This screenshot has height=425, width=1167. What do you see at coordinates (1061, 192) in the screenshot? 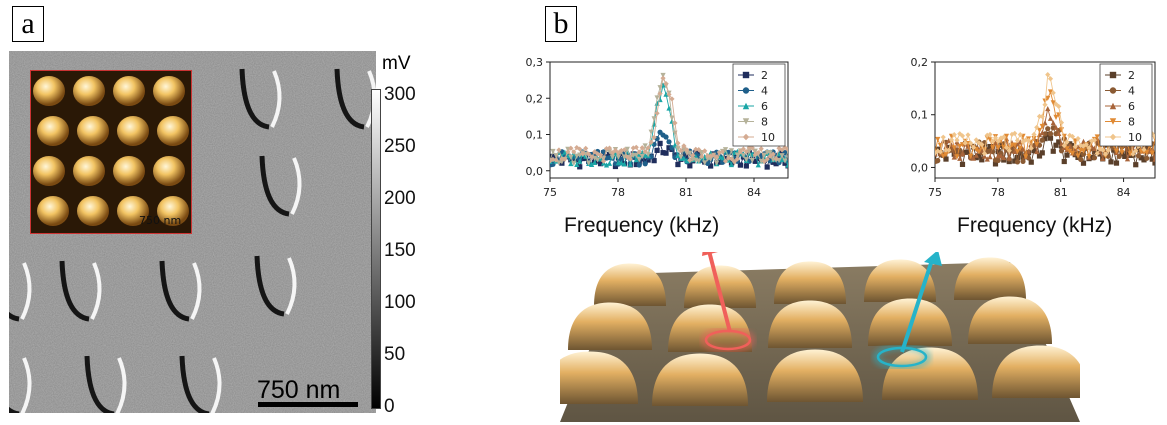
I see `x-tick-label: 81` at bounding box center [1061, 192].